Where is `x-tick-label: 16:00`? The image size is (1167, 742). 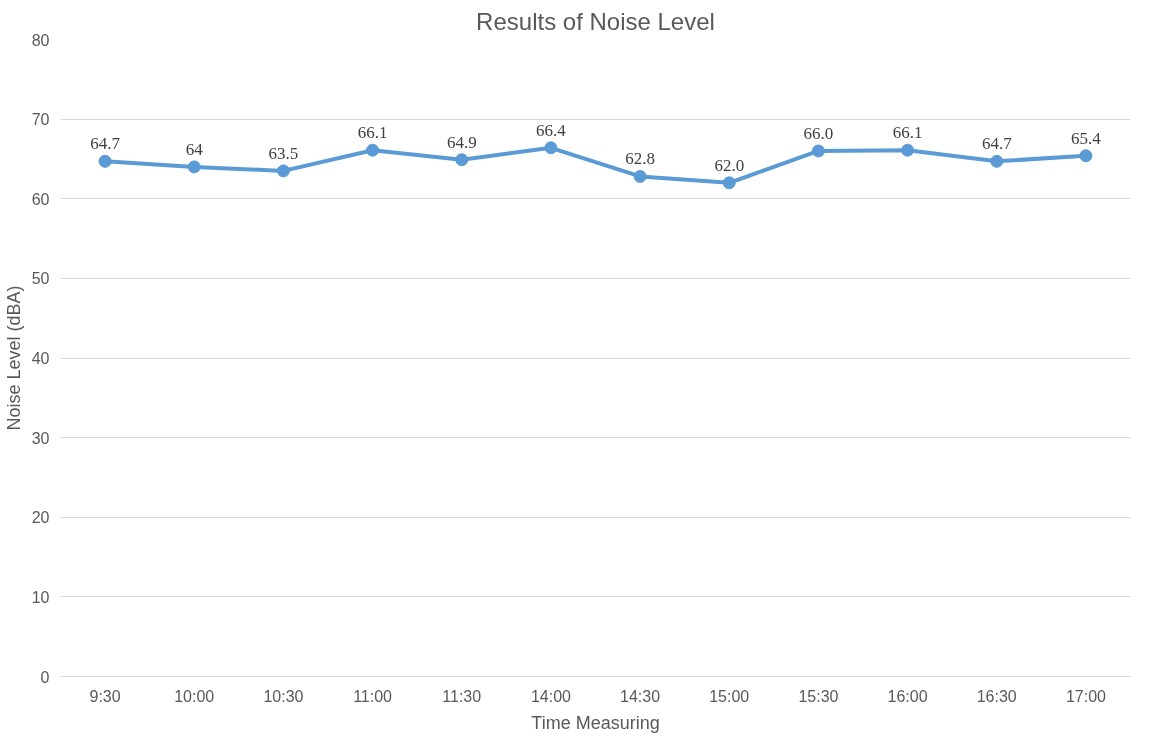 x-tick-label: 16:00 is located at coordinates (907, 696).